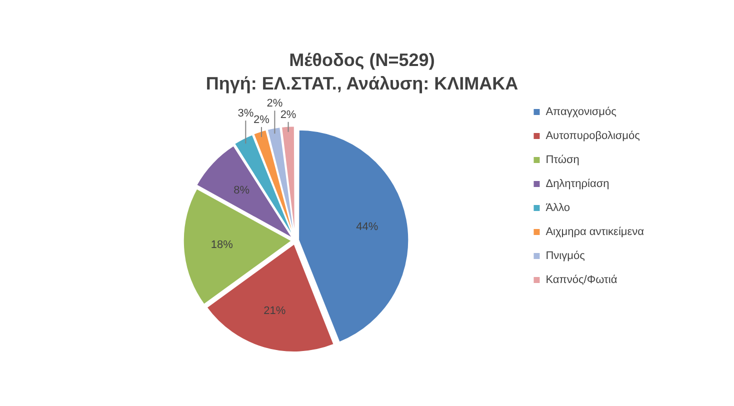  Describe the element at coordinates (246, 114) in the screenshot. I see `data-label: 3%` at that location.